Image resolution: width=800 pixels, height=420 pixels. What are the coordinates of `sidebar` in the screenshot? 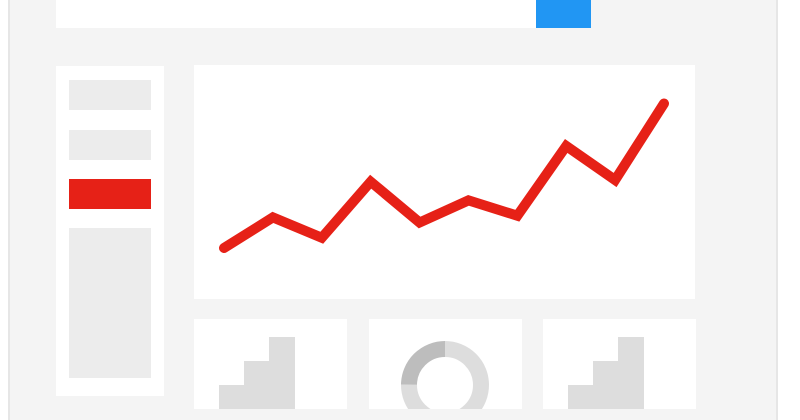 It's located at (110, 231).